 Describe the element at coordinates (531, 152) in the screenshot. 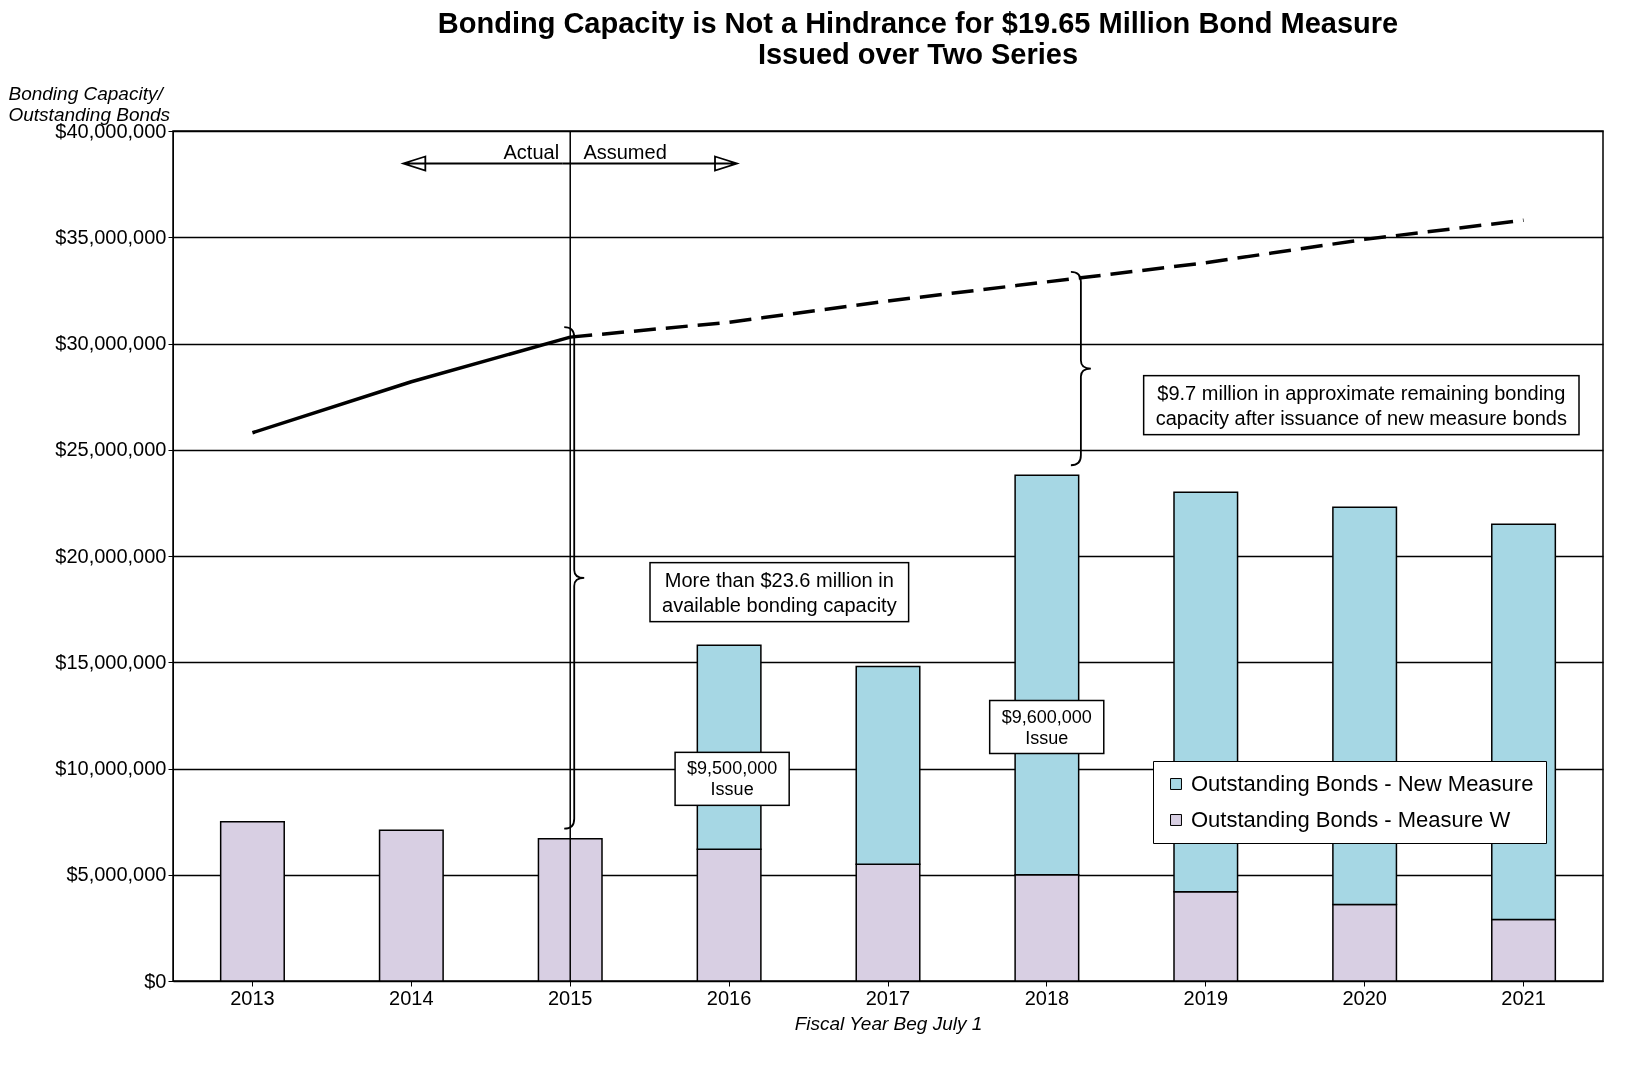

I see `annotation: Actual` at that location.